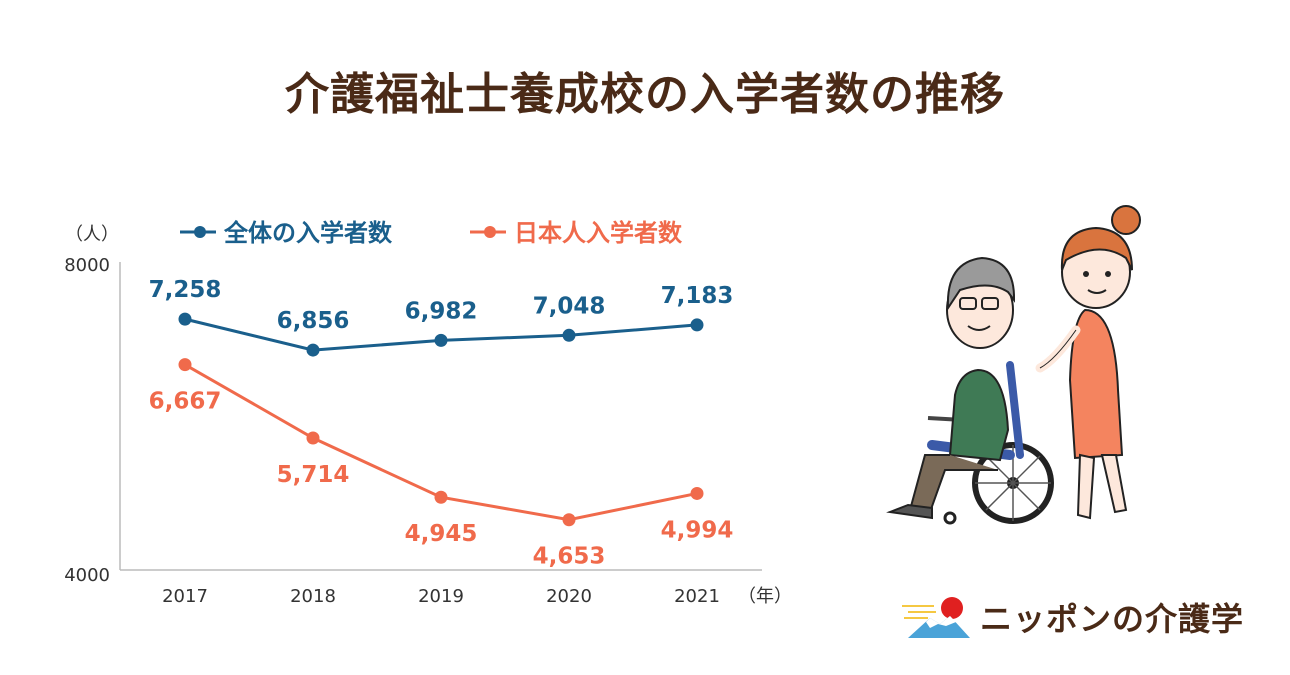  I want to click on data-label: 6,667, so click(185, 402).